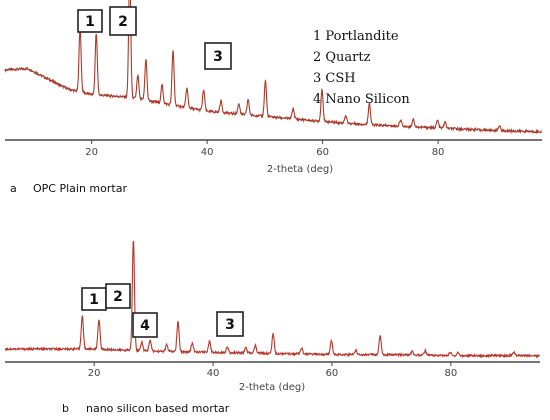 This screenshot has height=420, width=550. Describe the element at coordinates (334, 78) in the screenshot. I see `legend-item: 3 CSH` at that location.